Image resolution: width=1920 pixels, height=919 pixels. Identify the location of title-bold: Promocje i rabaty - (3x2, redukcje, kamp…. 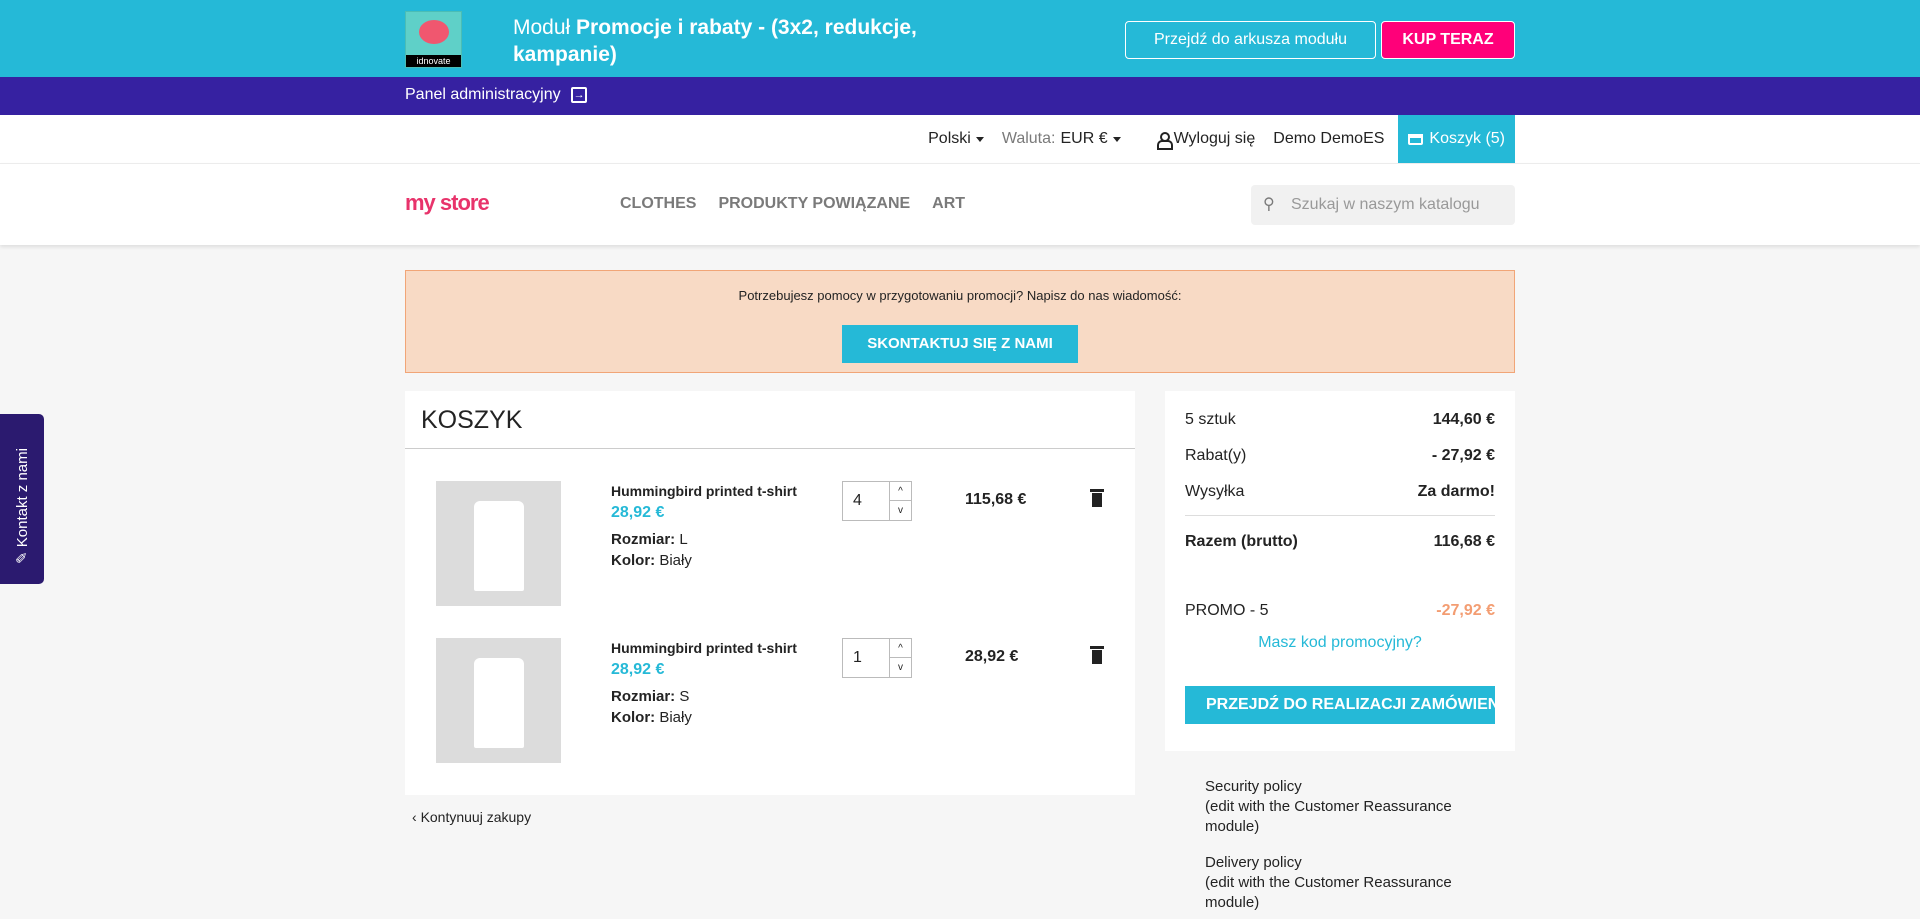
(715, 41).